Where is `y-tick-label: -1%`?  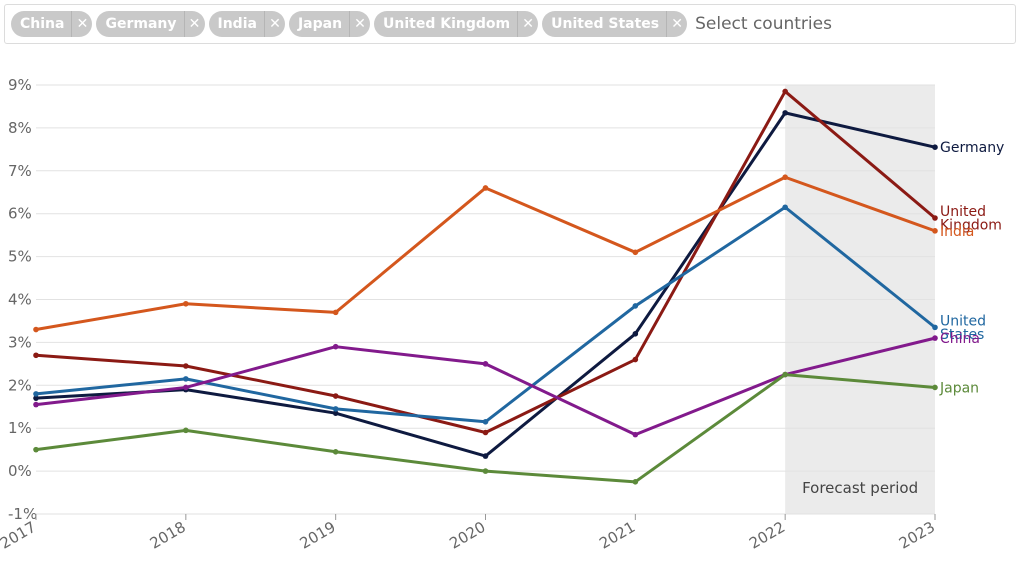 y-tick-label: -1% is located at coordinates (22, 514).